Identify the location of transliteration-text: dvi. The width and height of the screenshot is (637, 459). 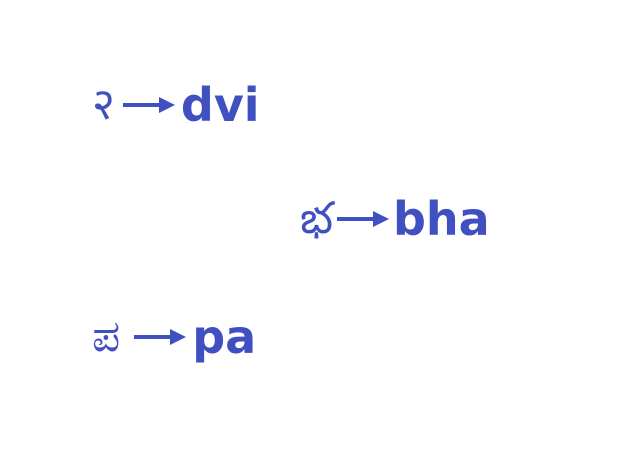
(220, 105).